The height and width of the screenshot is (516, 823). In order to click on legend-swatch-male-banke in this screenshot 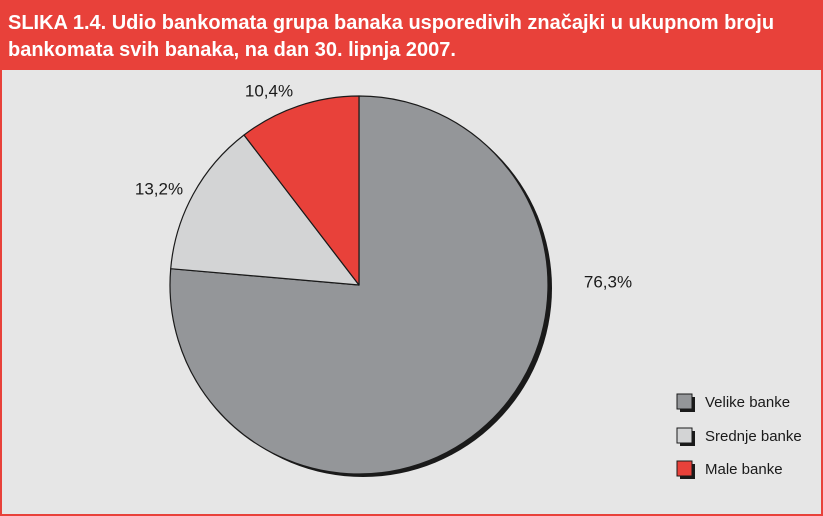, I will do `click(684, 468)`.